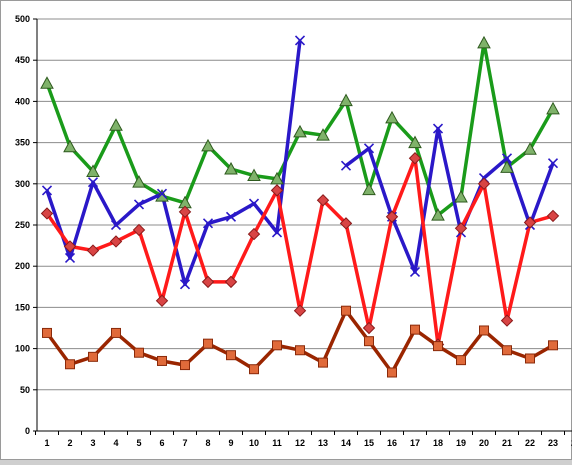 The width and height of the screenshot is (572, 465). What do you see at coordinates (22, 19) in the screenshot?
I see `y-tick-label-500: 500` at bounding box center [22, 19].